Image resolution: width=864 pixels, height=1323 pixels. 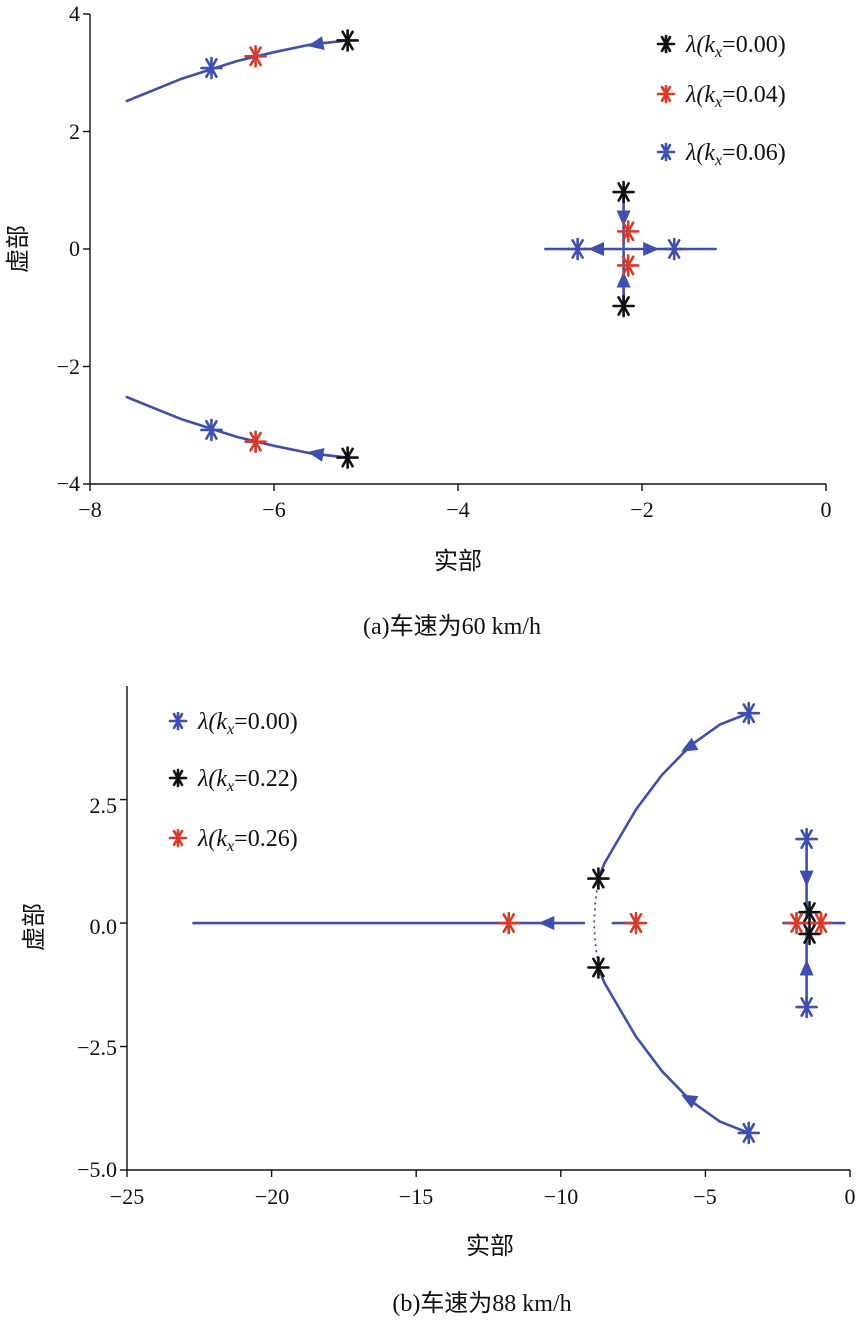 What do you see at coordinates (247, 840) in the screenshot?
I see `panel-b-legend-entry: λ(kx=0.26)` at bounding box center [247, 840].